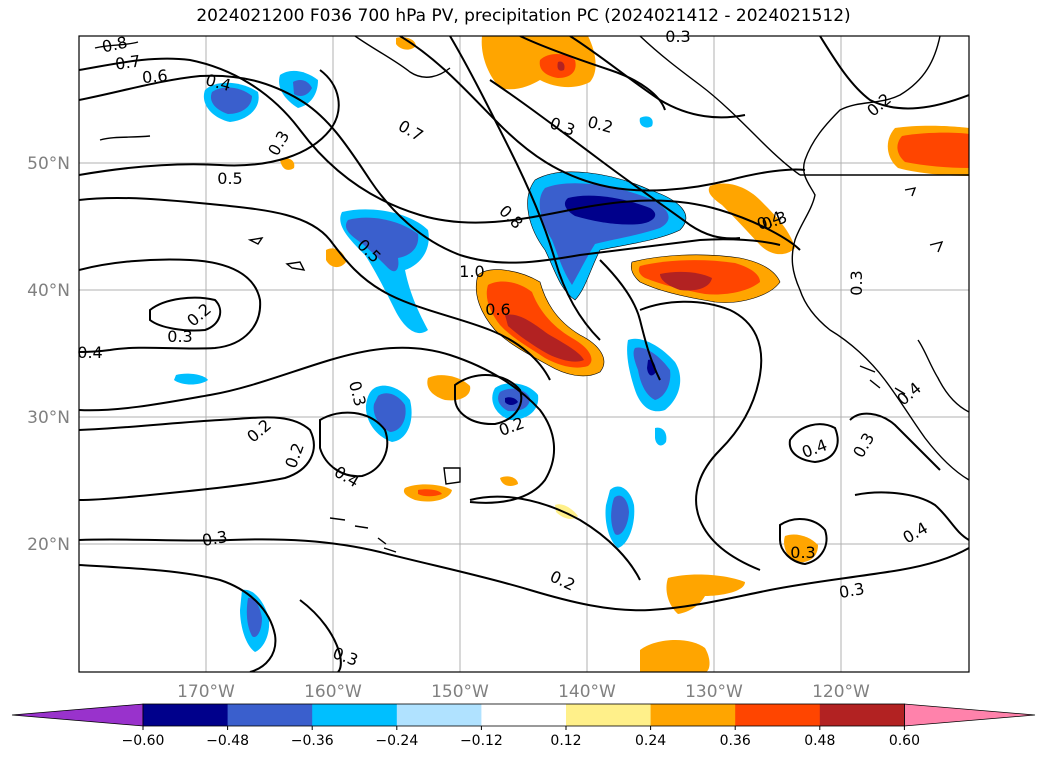 Image resolution: width=1047 pixels, height=765 pixels. What do you see at coordinates (819, 741) in the screenshot?
I see `colorbar-tick-label: 0.48` at bounding box center [819, 741].